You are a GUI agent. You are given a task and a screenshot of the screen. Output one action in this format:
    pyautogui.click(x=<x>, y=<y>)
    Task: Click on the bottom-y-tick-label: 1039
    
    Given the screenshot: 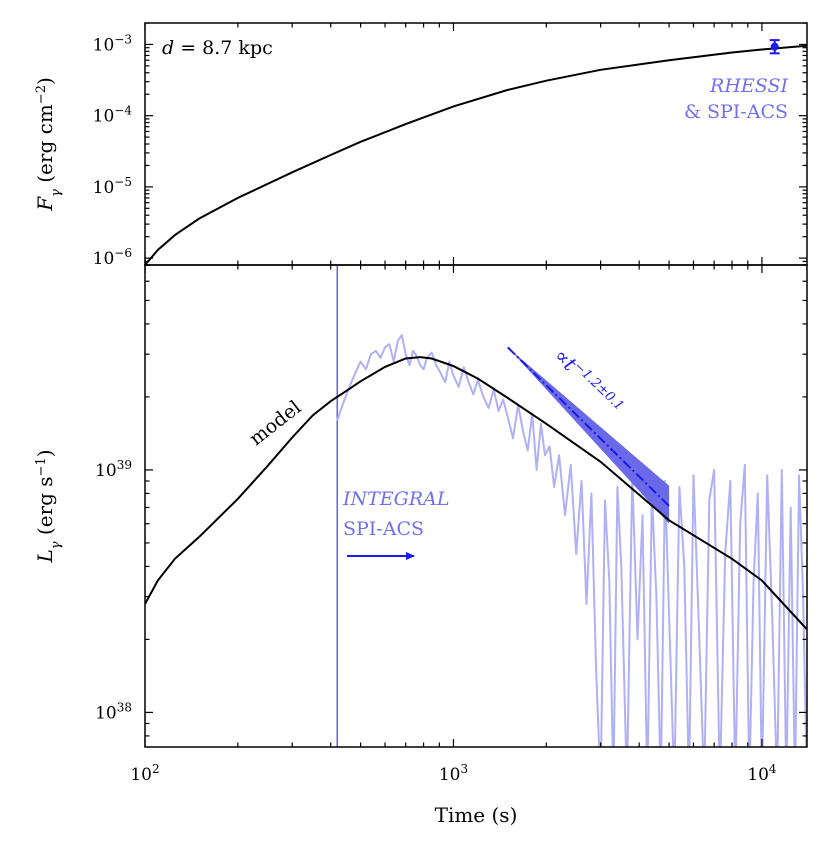 What is the action you would take?
    pyautogui.click(x=113, y=469)
    